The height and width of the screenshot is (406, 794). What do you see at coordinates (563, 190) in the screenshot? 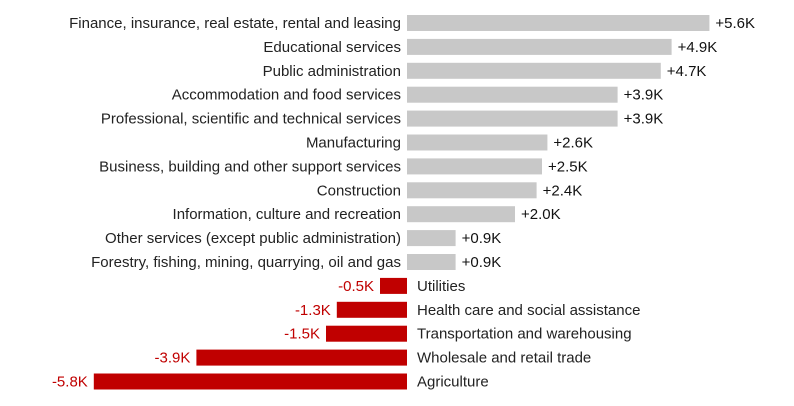
I see `value-label-7: +2.4K` at bounding box center [563, 190].